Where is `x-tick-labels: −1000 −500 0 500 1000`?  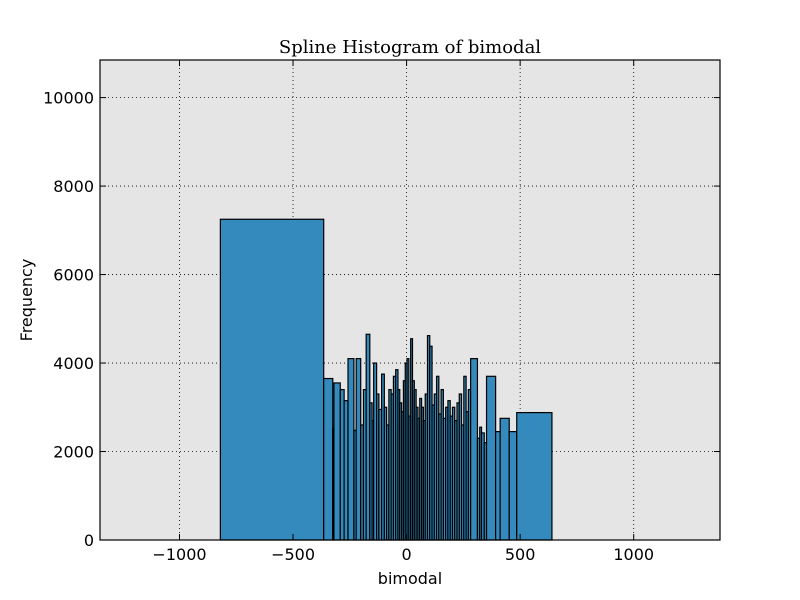
x-tick-labels: −1000 −500 0 500 1000 is located at coordinates (403, 554).